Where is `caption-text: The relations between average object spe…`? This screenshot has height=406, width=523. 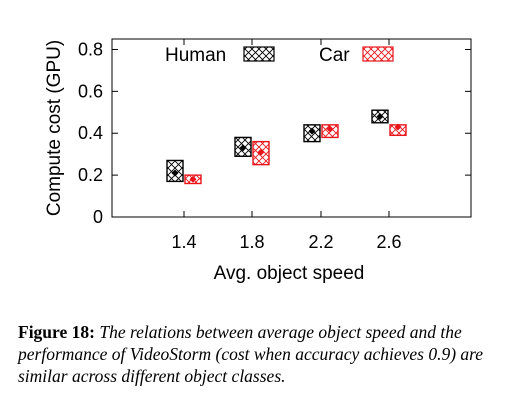
caption-text: The relations between average object spe… is located at coordinates (251, 354).